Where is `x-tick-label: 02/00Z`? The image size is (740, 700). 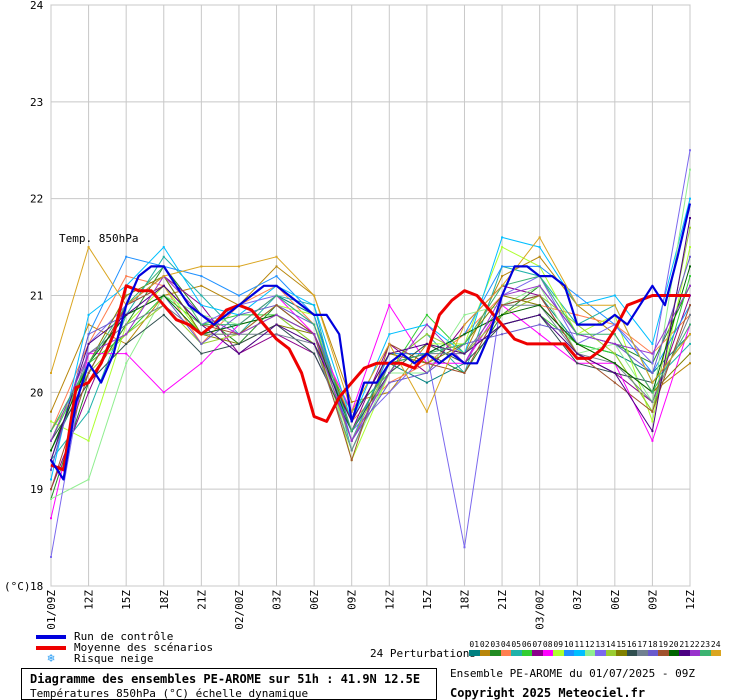 x-tick-label: 02/00Z is located at coordinates (239, 610).